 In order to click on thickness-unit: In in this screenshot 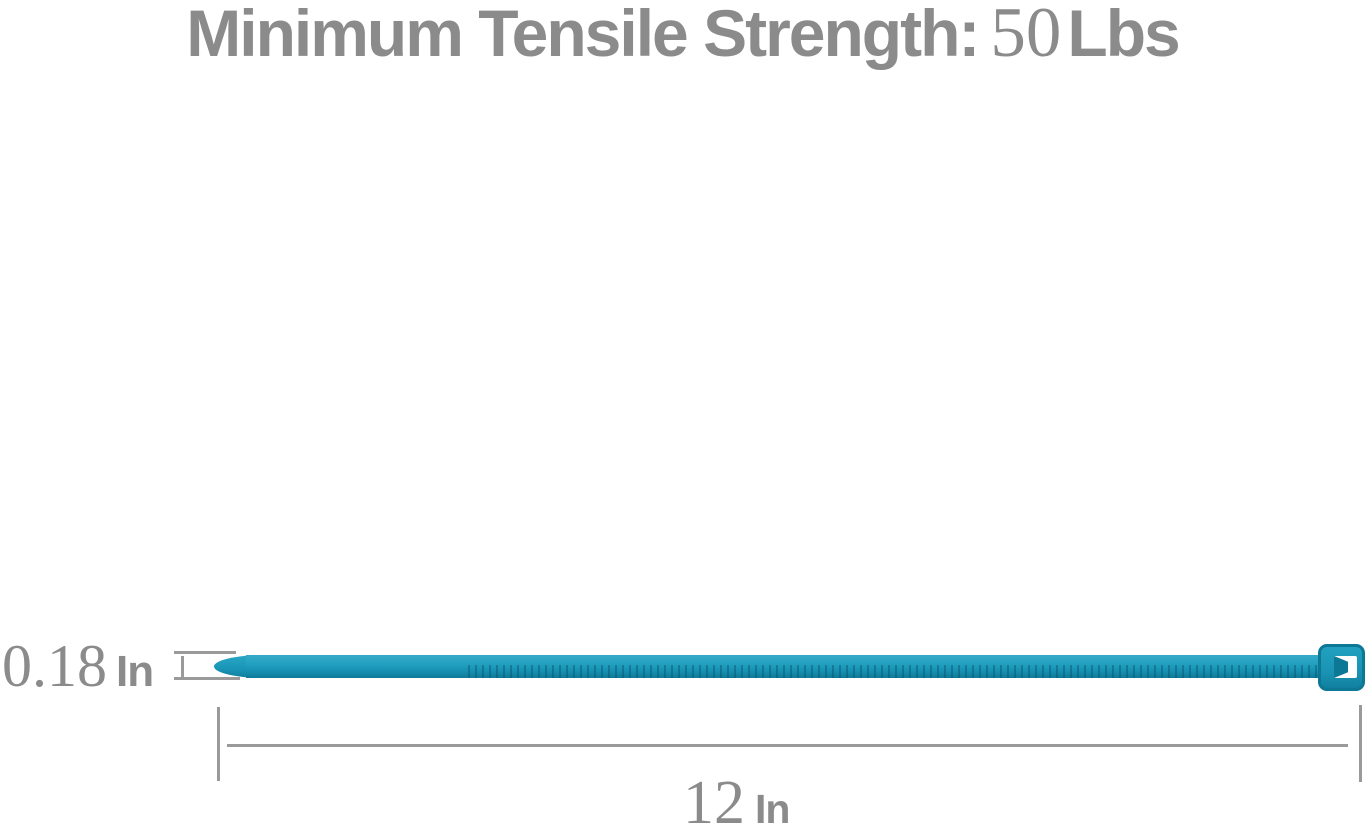, I will do `click(135, 671)`.